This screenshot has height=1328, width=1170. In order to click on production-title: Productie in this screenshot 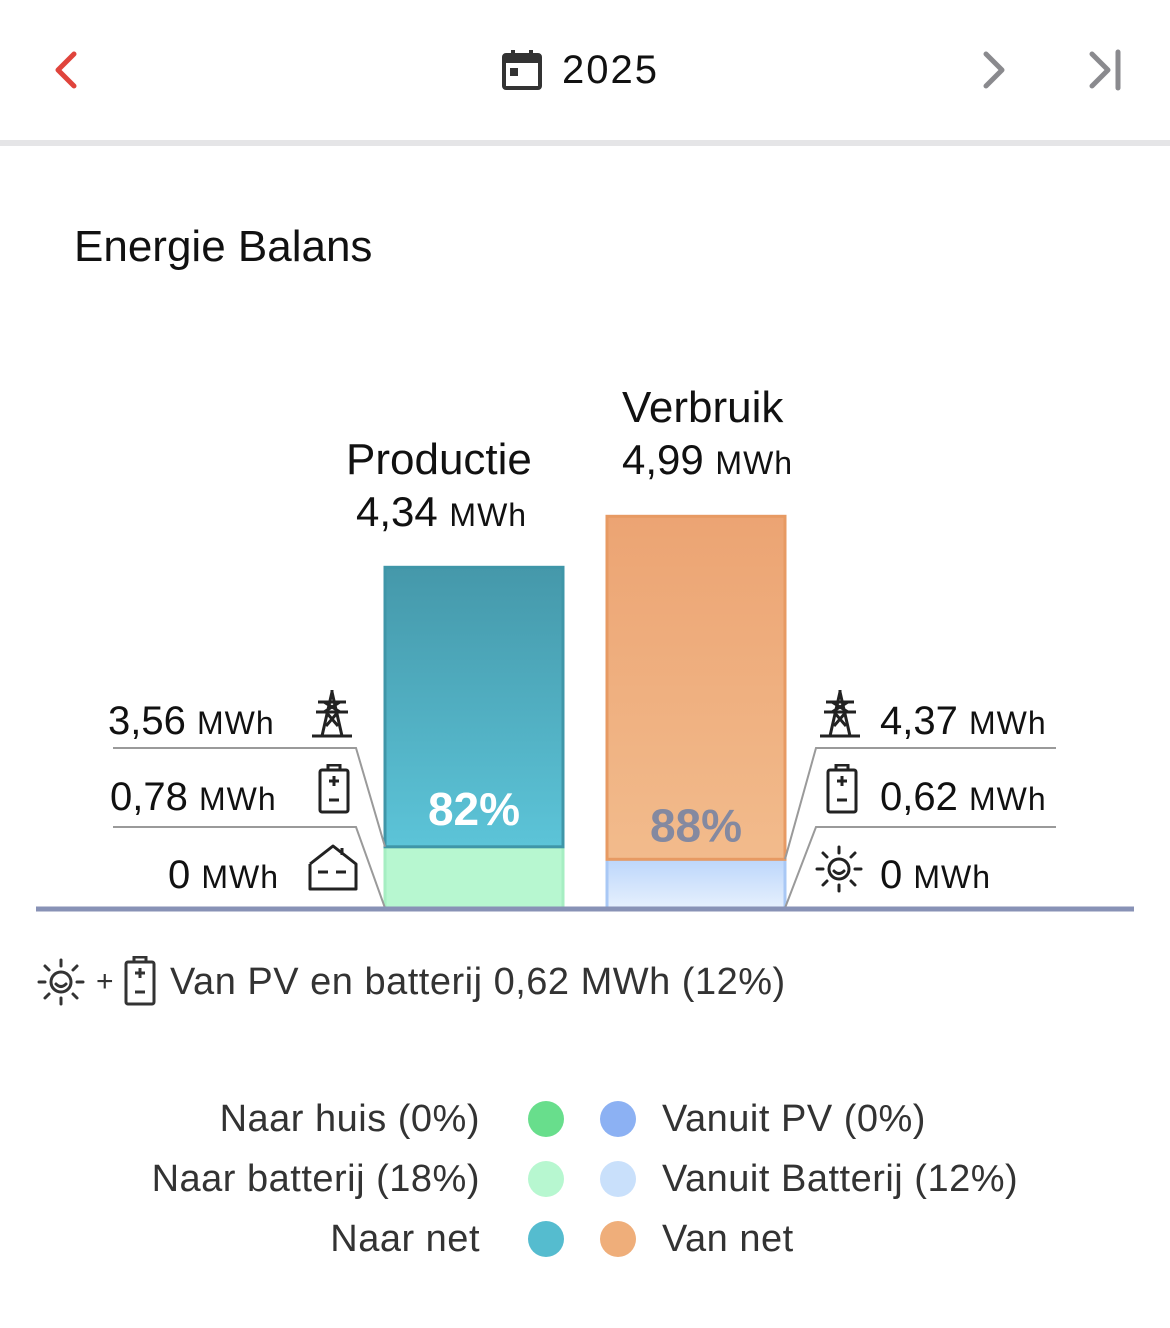, I will do `click(439, 459)`.